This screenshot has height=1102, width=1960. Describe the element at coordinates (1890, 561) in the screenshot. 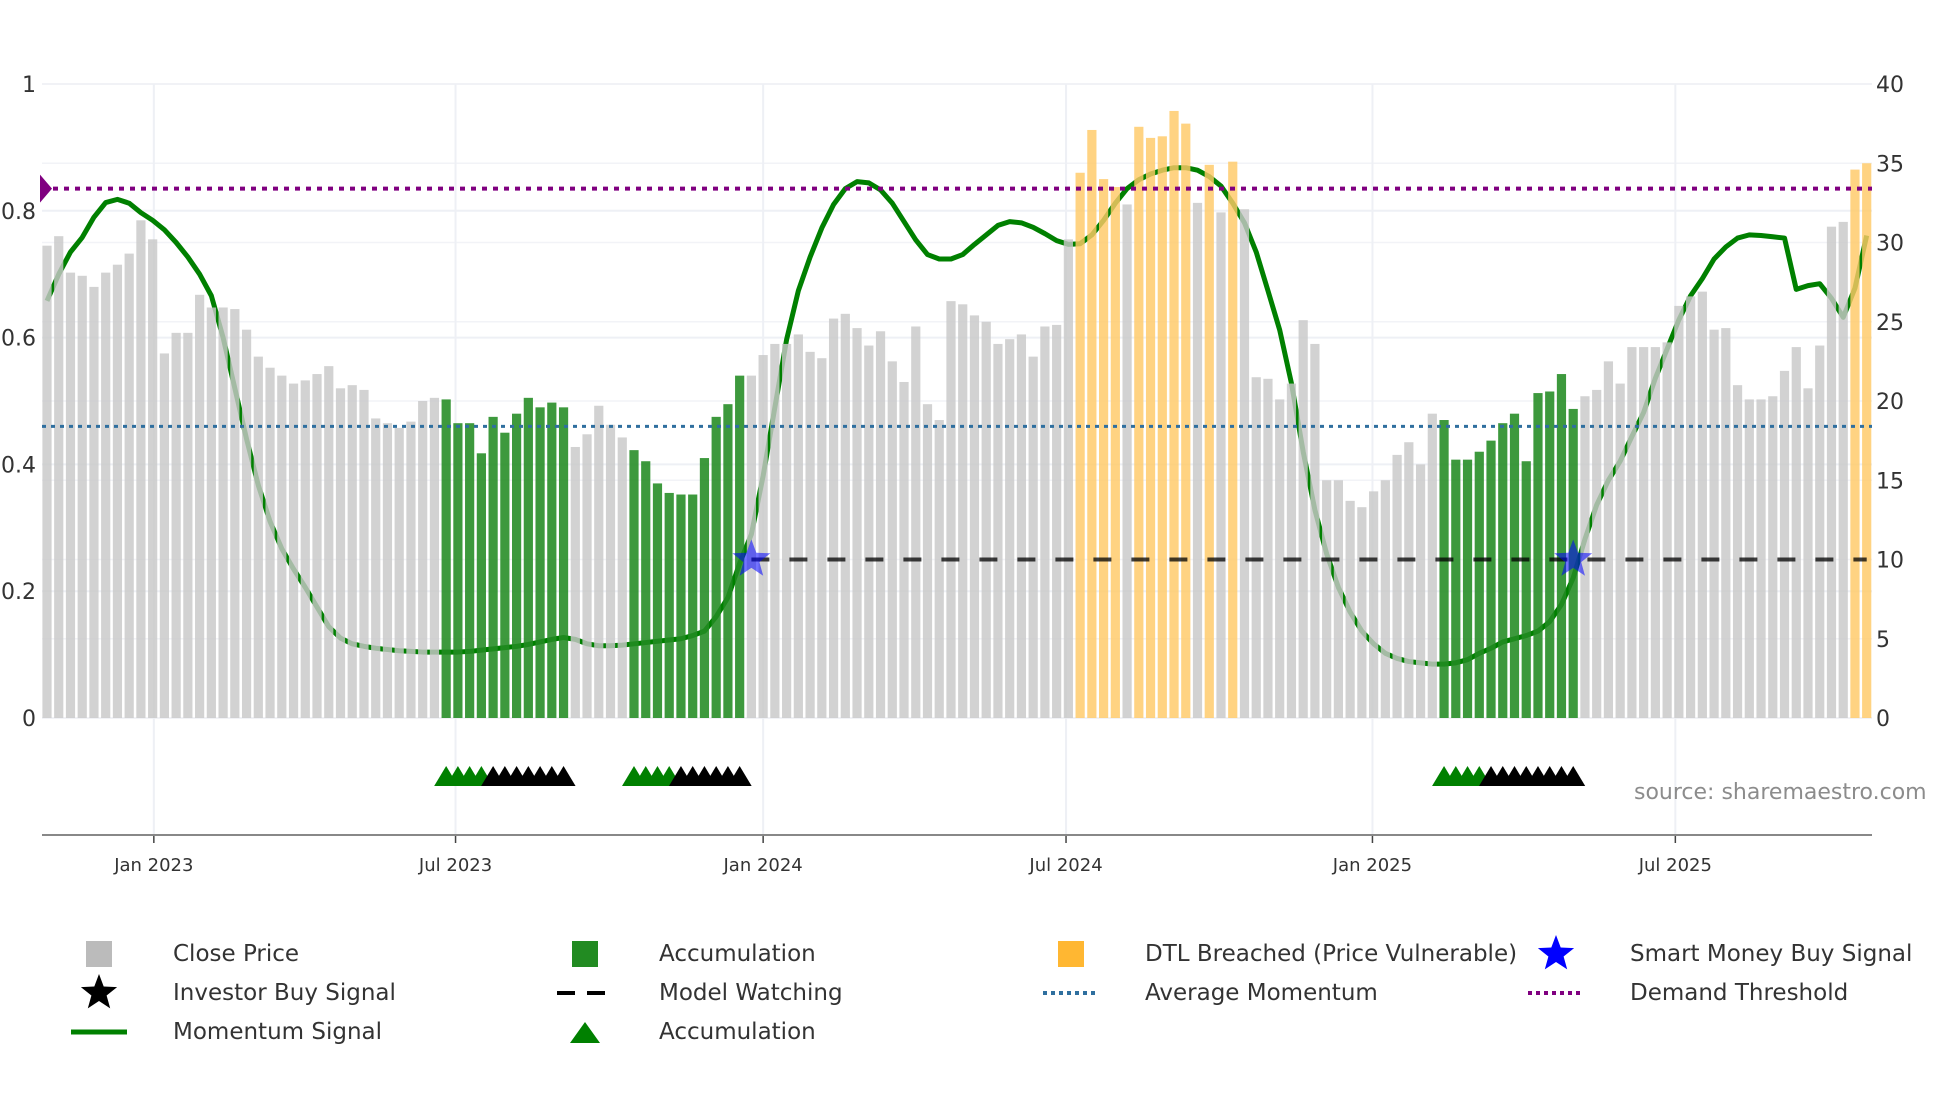

I see `right-tick-label: 10` at that location.